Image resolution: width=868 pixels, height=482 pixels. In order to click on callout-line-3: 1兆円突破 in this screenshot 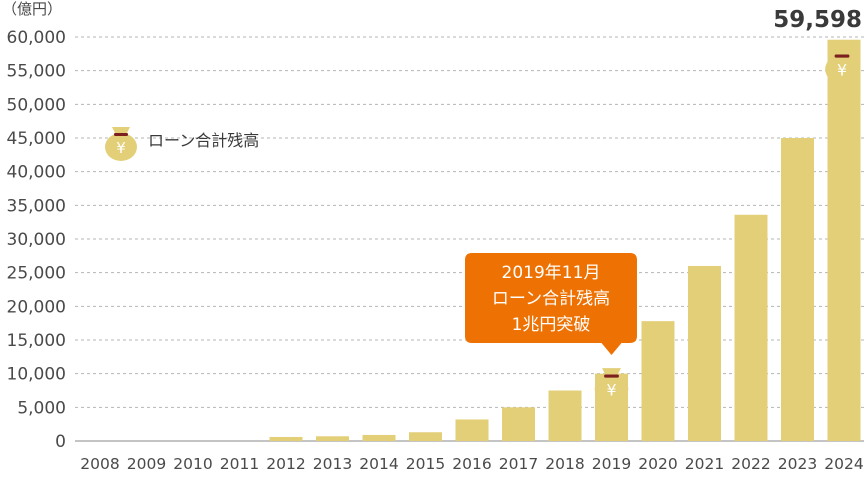, I will do `click(551, 325)`.